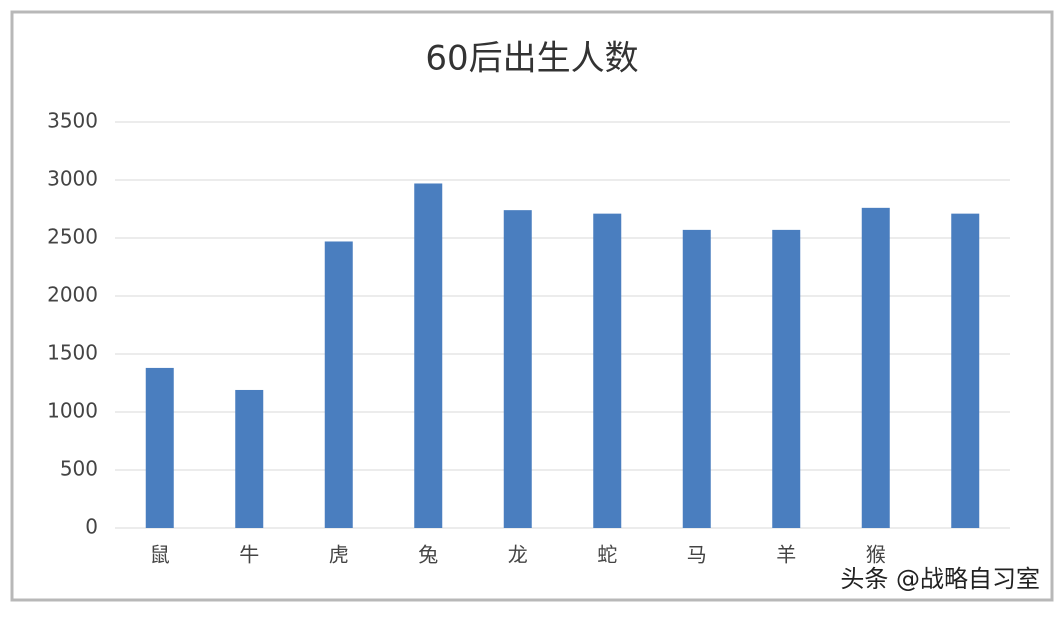 The width and height of the screenshot is (1064, 618). I want to click on x-tick-label: 羊, so click(786, 555).